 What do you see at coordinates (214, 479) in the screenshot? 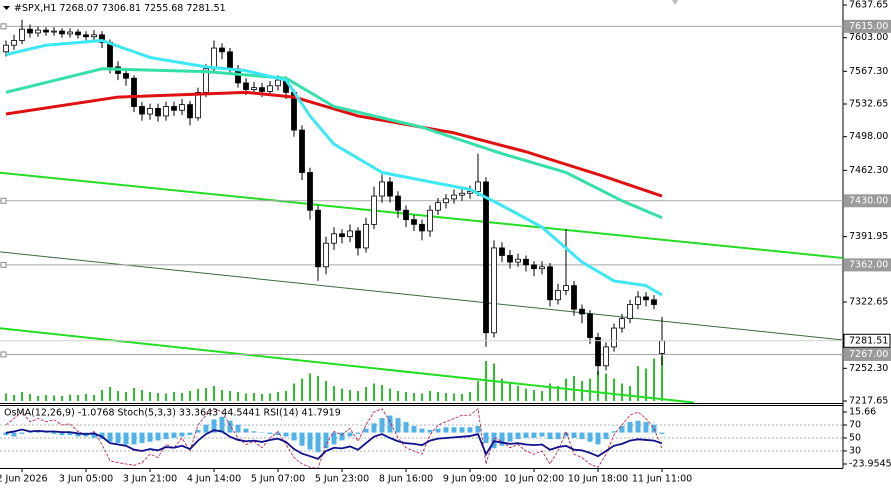
I see `x-tick-label: 4 Jun 14:00` at bounding box center [214, 479].